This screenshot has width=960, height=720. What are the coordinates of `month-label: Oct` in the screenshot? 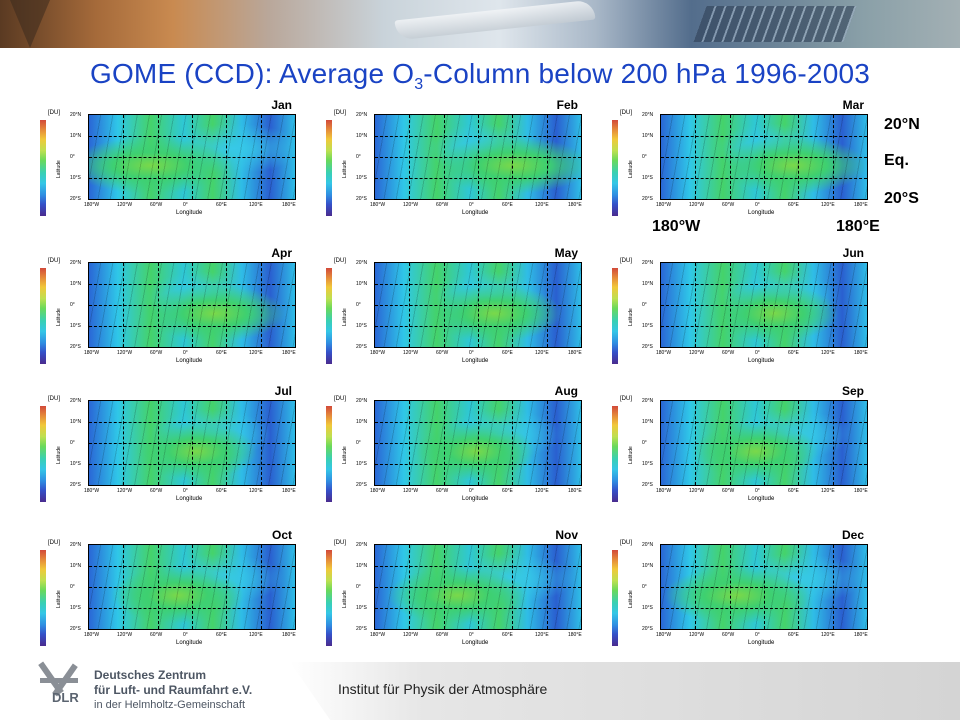 It's located at (281, 535).